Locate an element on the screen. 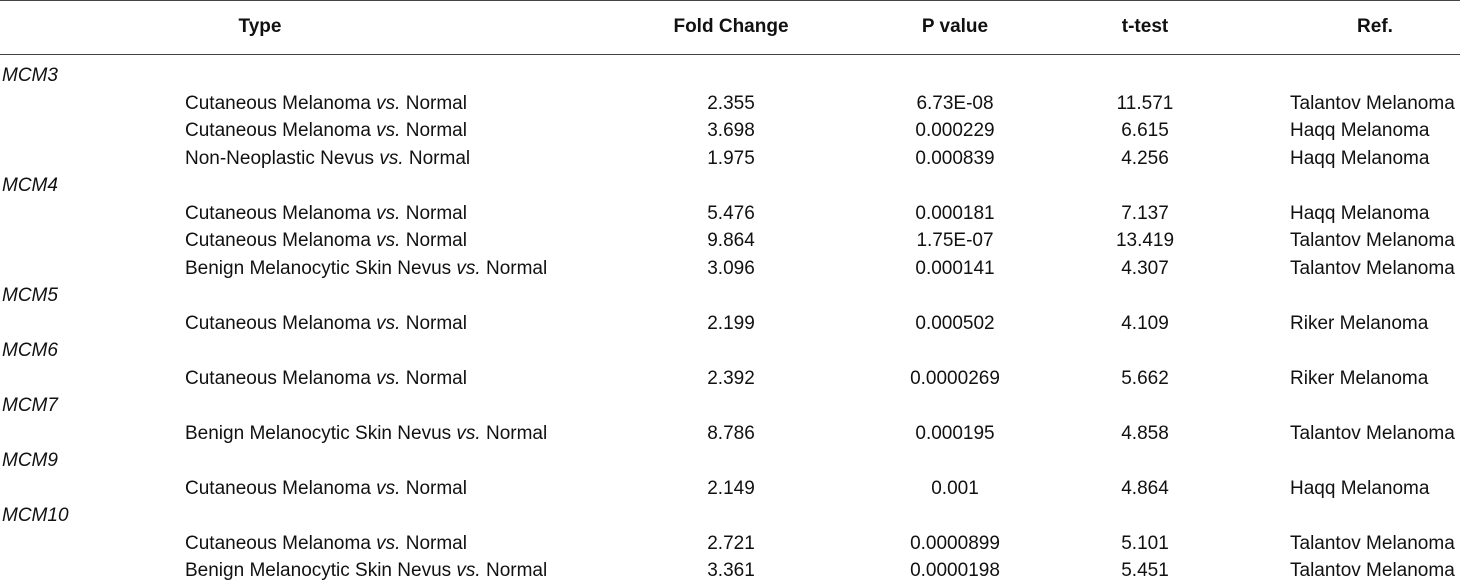  fold-change-cell: 3.096 is located at coordinates (731, 268).